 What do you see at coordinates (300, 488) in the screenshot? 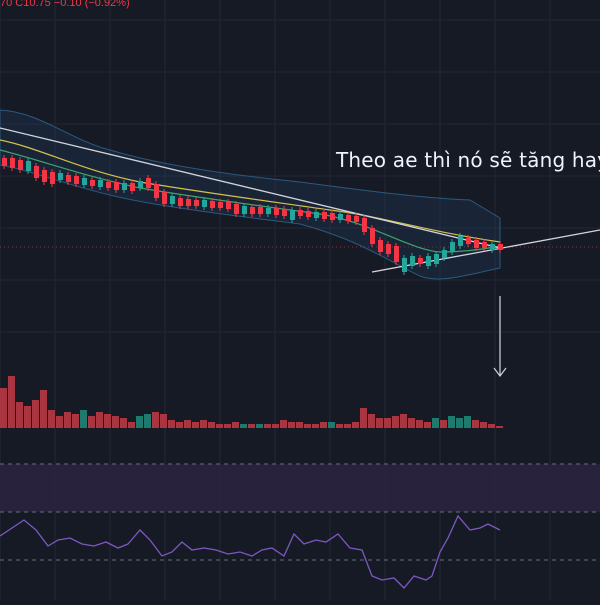
I see `rsi-overbought-band` at bounding box center [300, 488].